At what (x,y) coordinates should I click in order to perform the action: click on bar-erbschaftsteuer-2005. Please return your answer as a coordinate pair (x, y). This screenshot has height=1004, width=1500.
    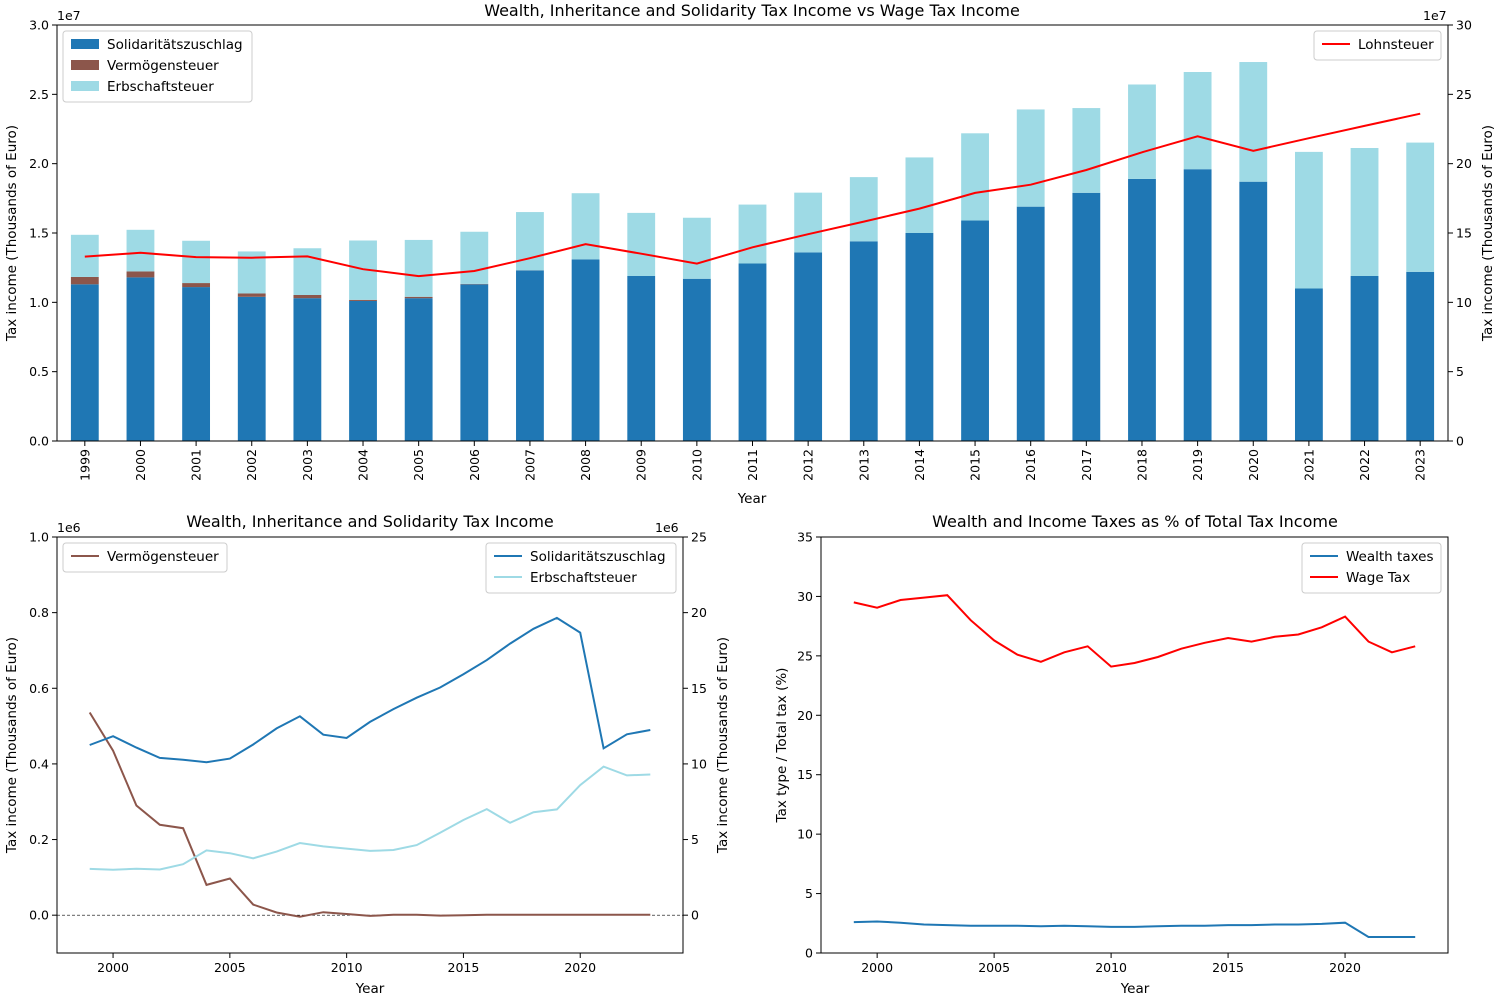
    Looking at the image, I should click on (419, 268).